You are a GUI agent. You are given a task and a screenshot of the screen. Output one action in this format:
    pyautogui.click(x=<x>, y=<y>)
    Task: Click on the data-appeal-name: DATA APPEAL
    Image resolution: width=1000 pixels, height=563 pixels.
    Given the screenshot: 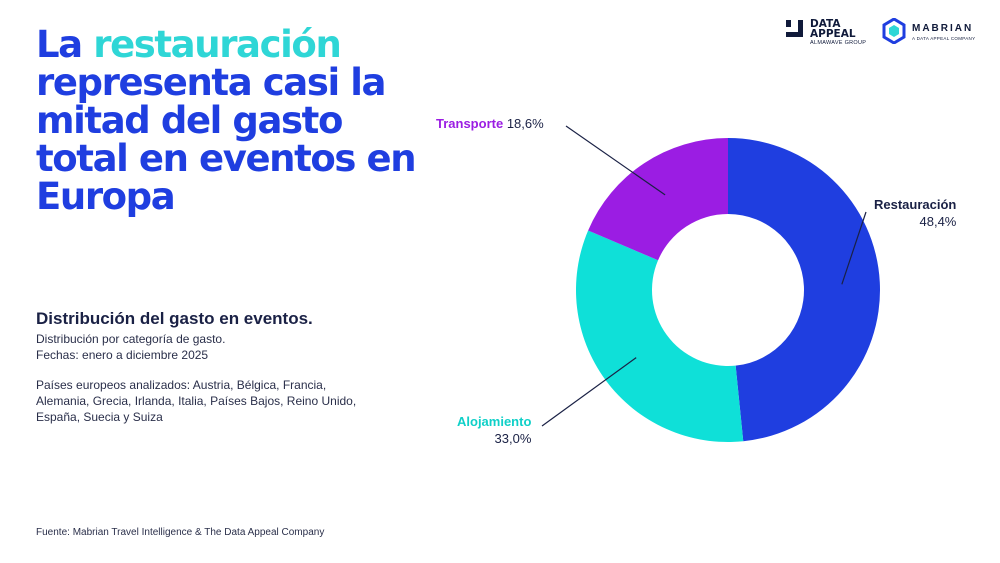 What is the action you would take?
    pyautogui.click(x=840, y=29)
    